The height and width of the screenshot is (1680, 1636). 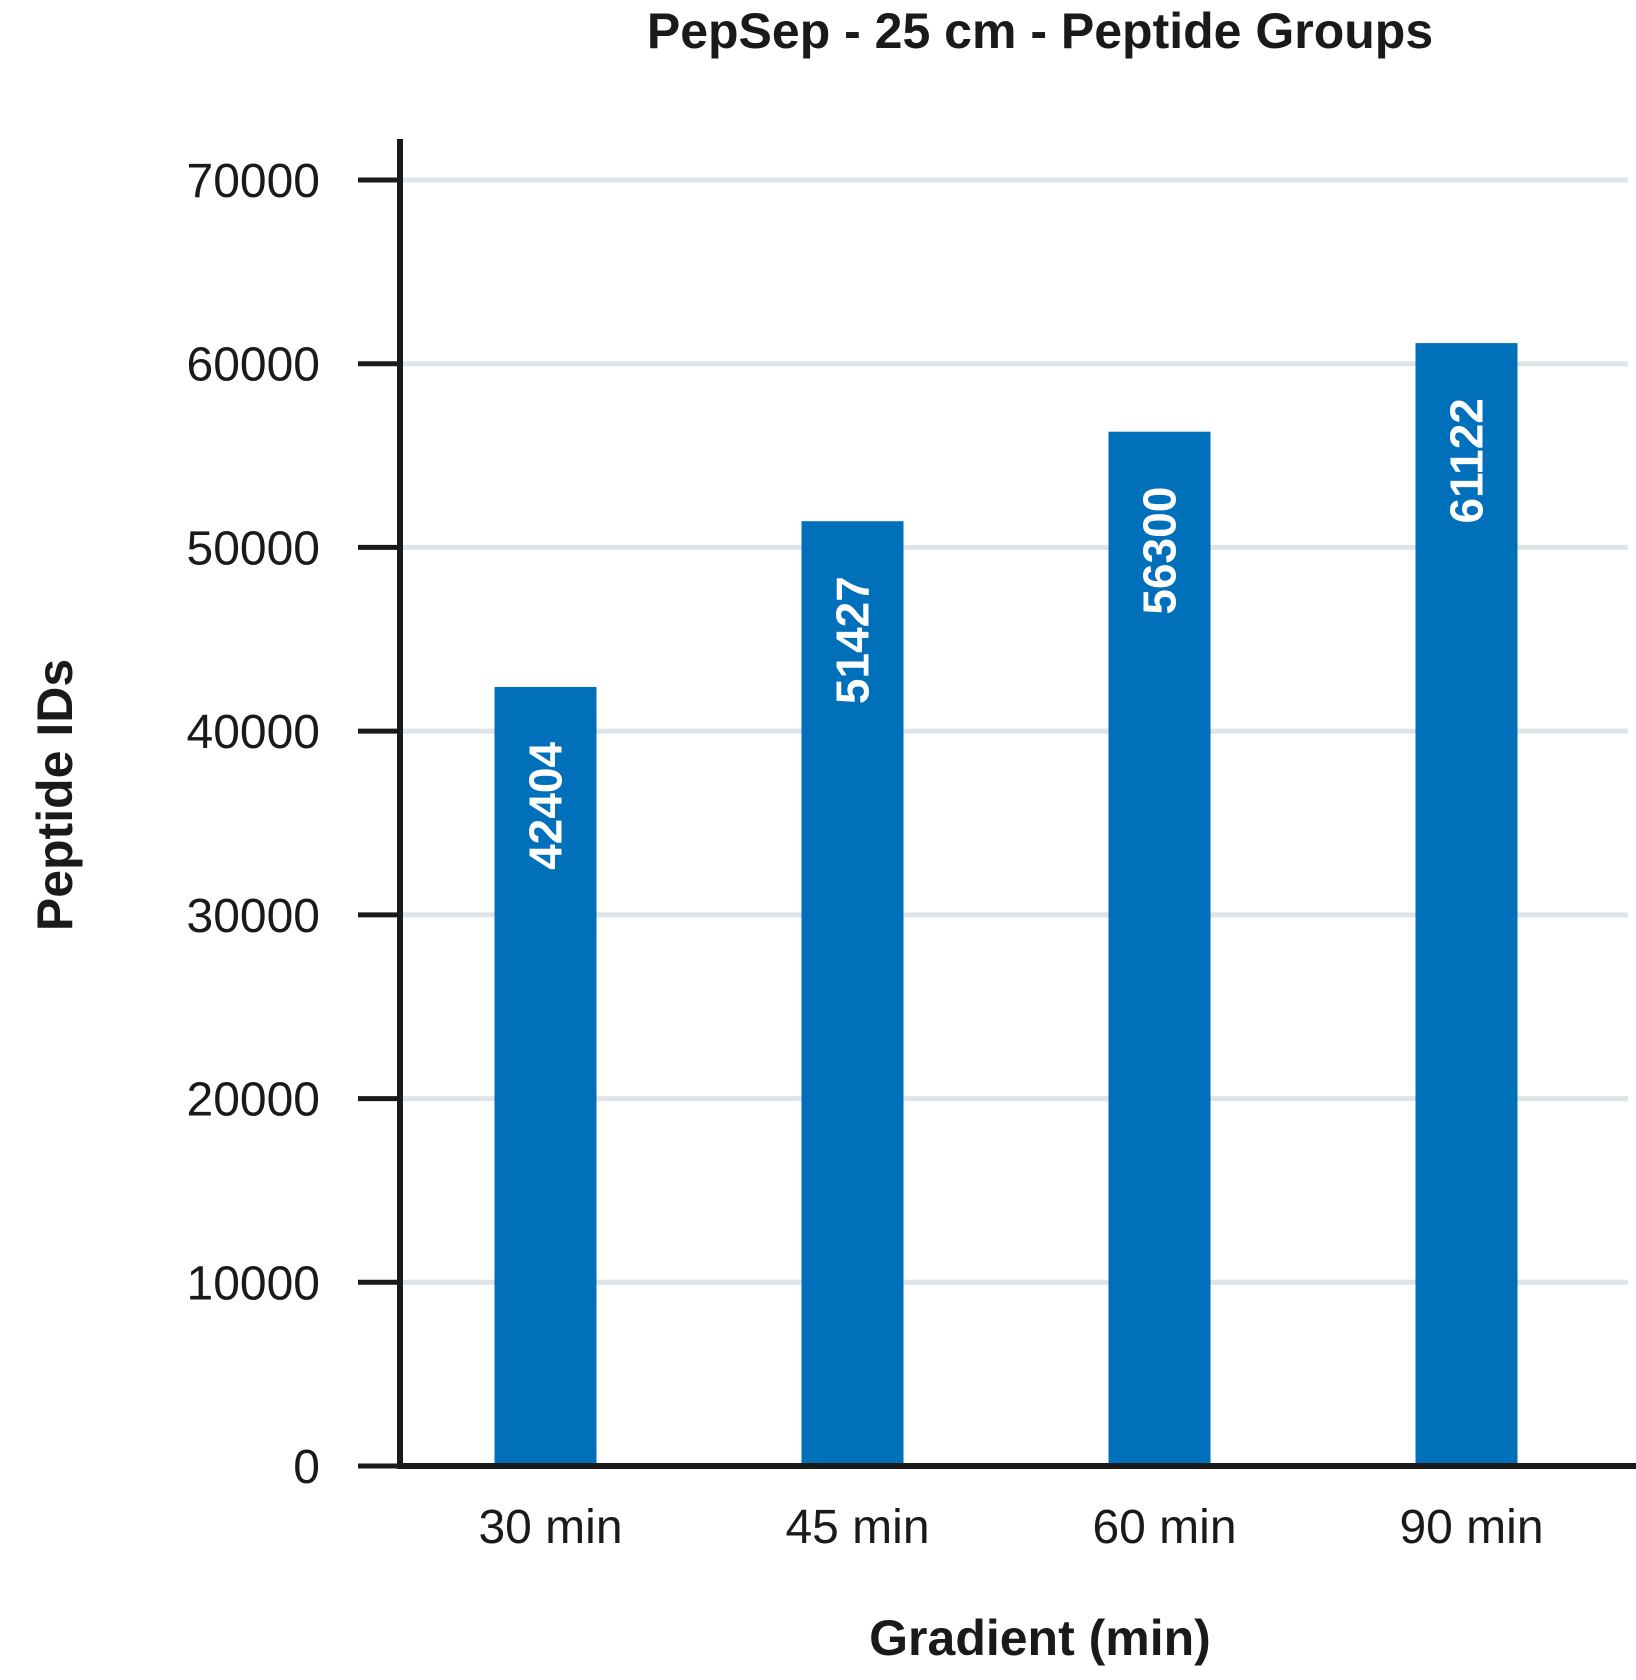 I want to click on x-ticks: 30 min 45 min 60 min 90 min, so click(x=1010, y=1527).